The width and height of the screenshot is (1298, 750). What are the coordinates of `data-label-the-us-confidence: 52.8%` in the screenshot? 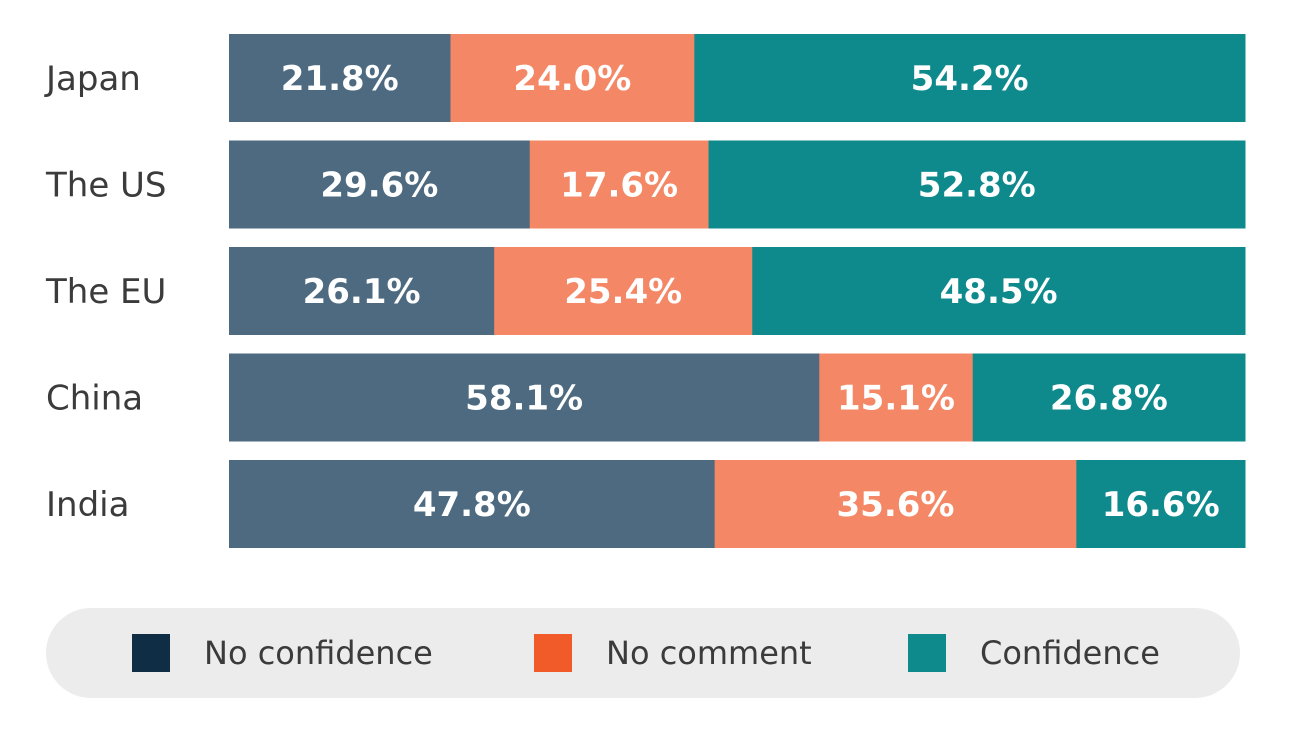 It's located at (977, 186).